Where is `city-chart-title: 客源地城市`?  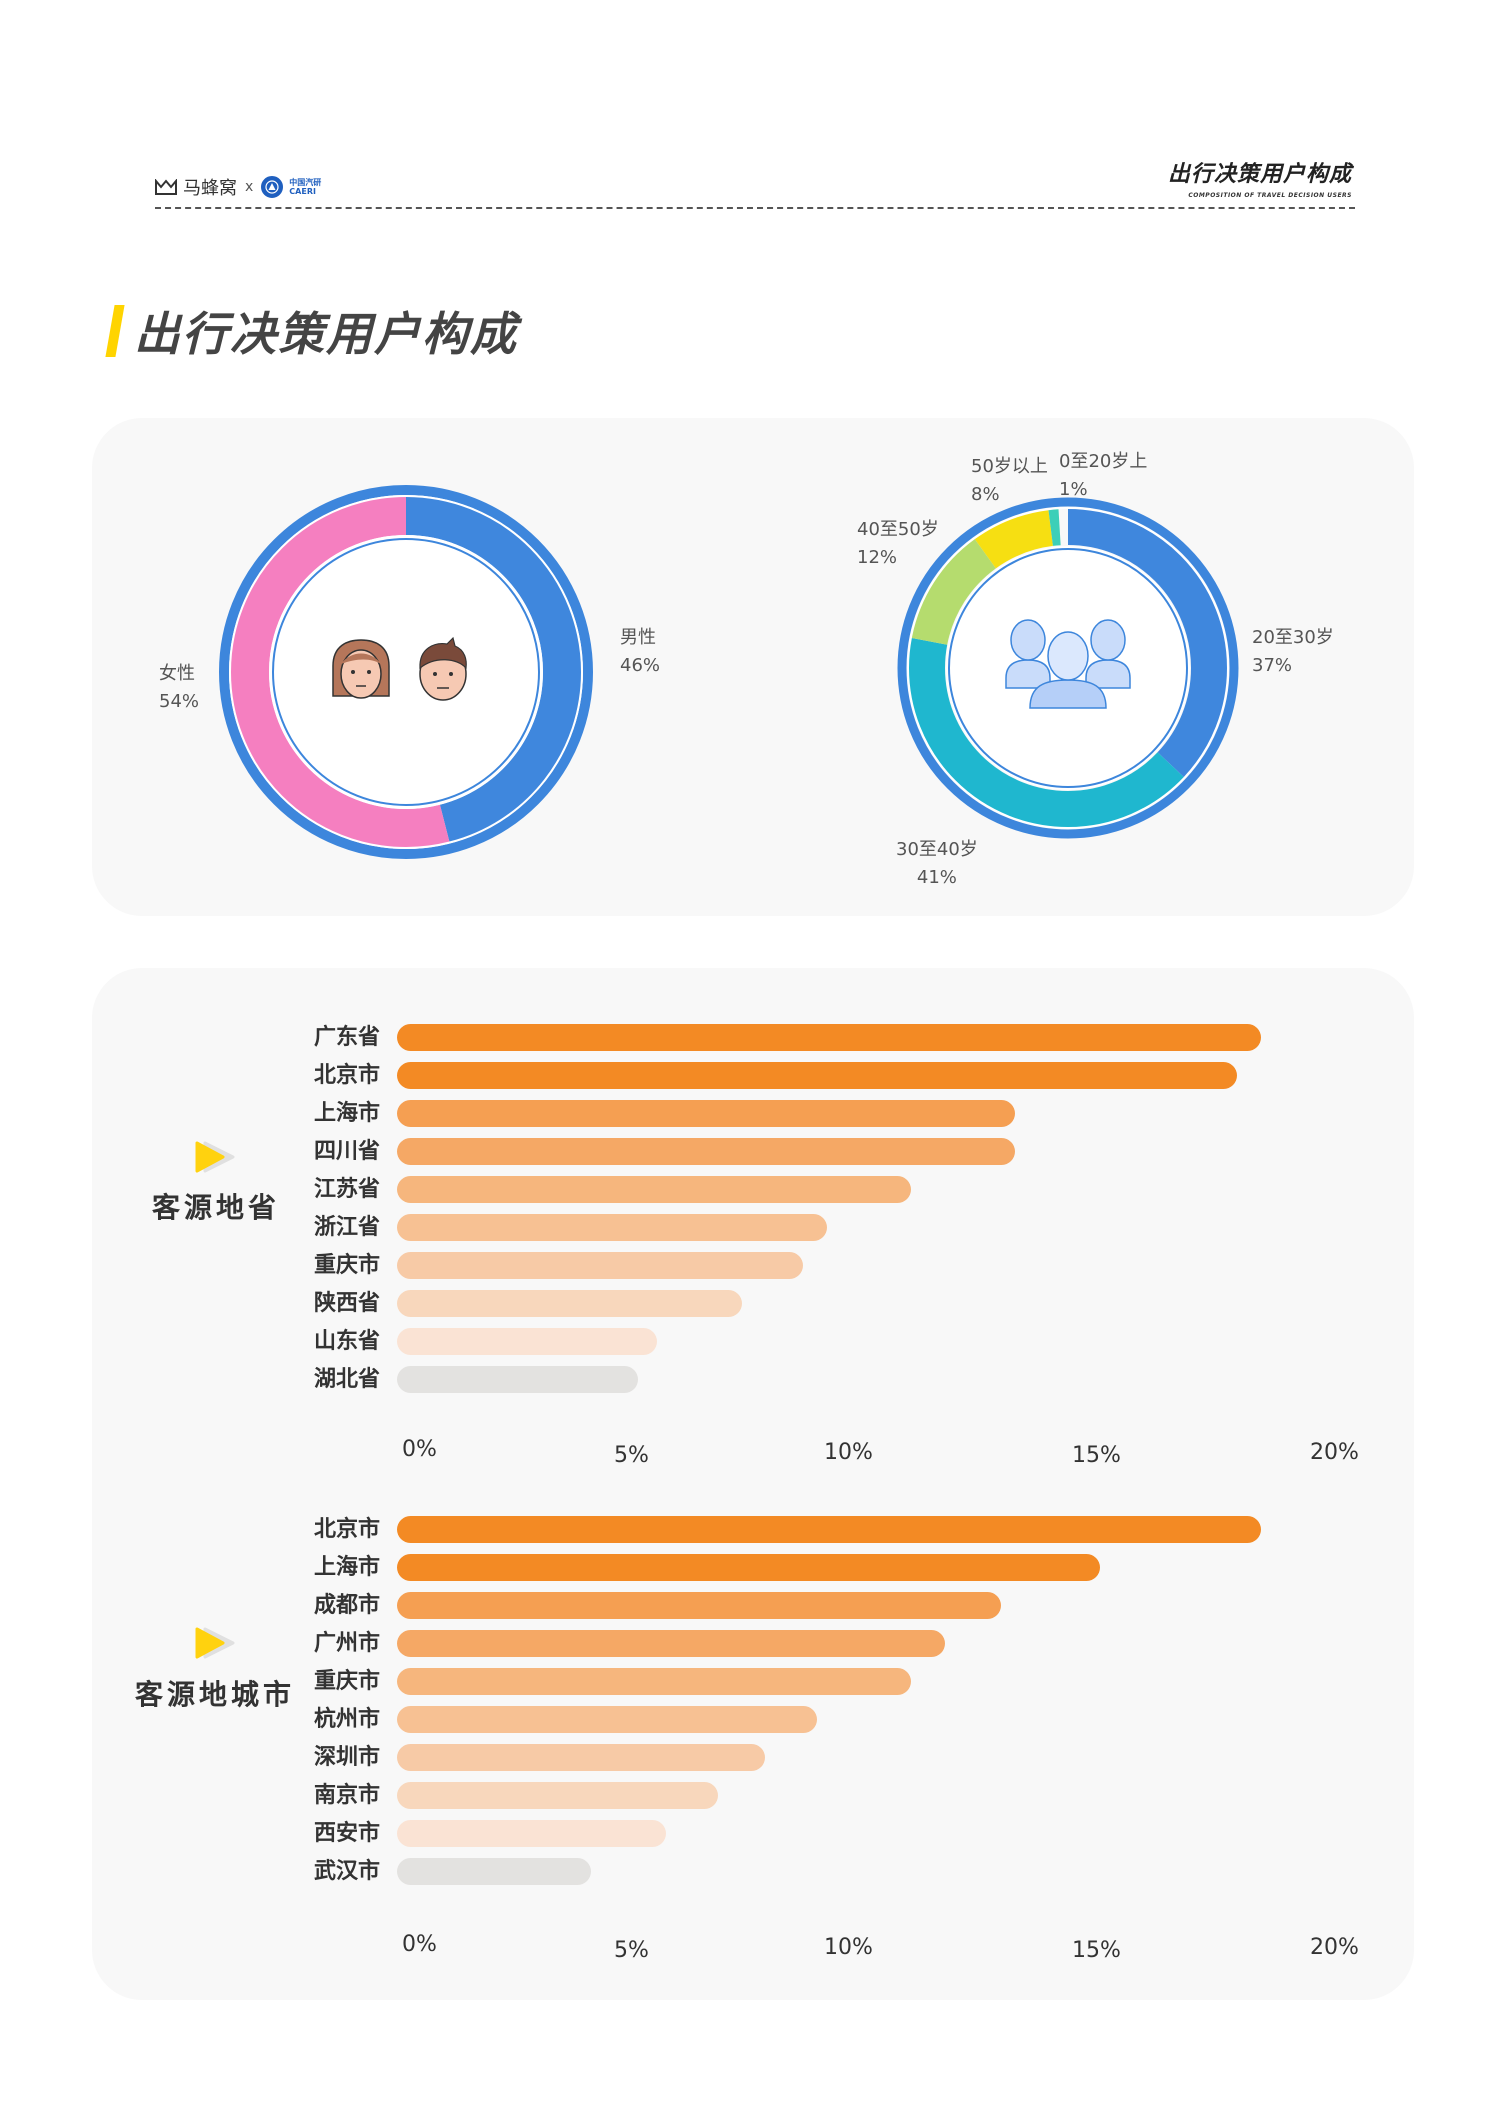
city-chart-title: 客源地城市 is located at coordinates (215, 1694).